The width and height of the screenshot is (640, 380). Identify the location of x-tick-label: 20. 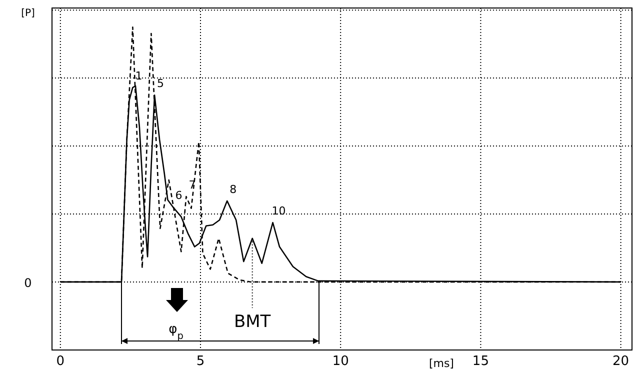
(621, 362).